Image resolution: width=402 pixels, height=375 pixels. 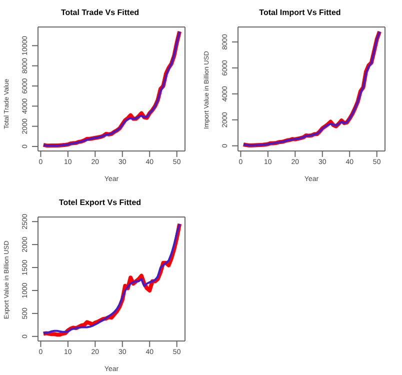 I want to click on chart-title: Total Import Vs Fitted, so click(x=300, y=13).